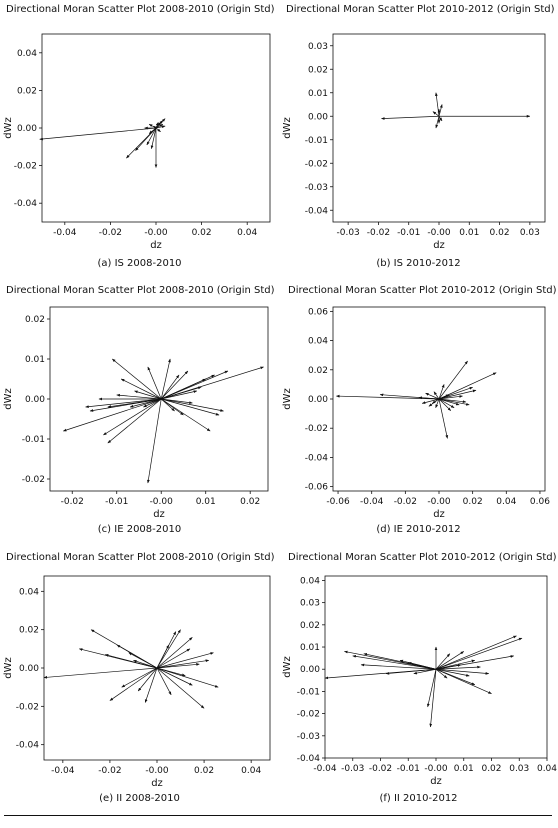 Image resolution: width=558 pixels, height=828 pixels. What do you see at coordinates (519, 769) in the screenshot?
I see `x-tick-label: 0.03` at bounding box center [519, 769].